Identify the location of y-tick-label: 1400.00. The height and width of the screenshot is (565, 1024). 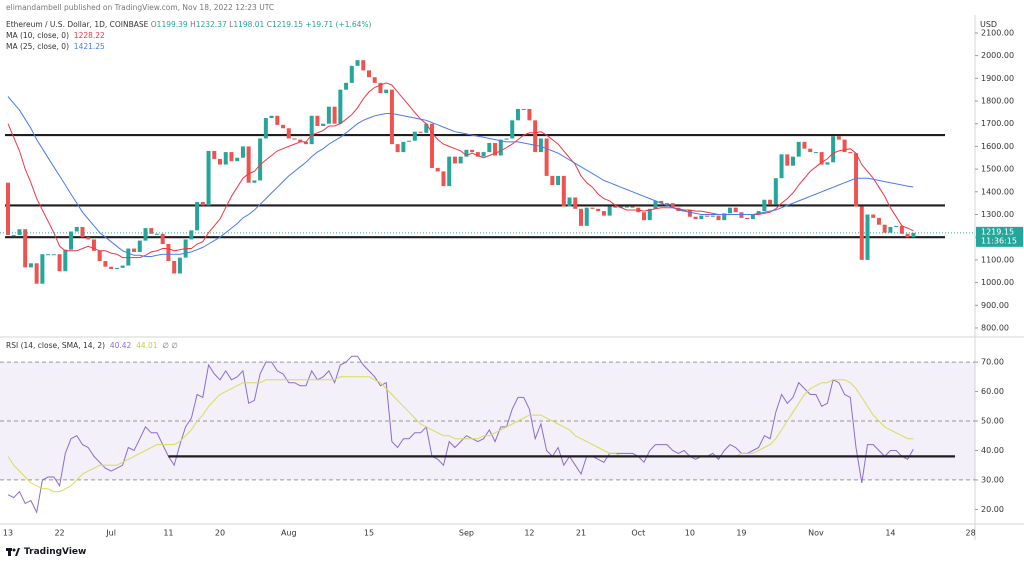
(997, 191).